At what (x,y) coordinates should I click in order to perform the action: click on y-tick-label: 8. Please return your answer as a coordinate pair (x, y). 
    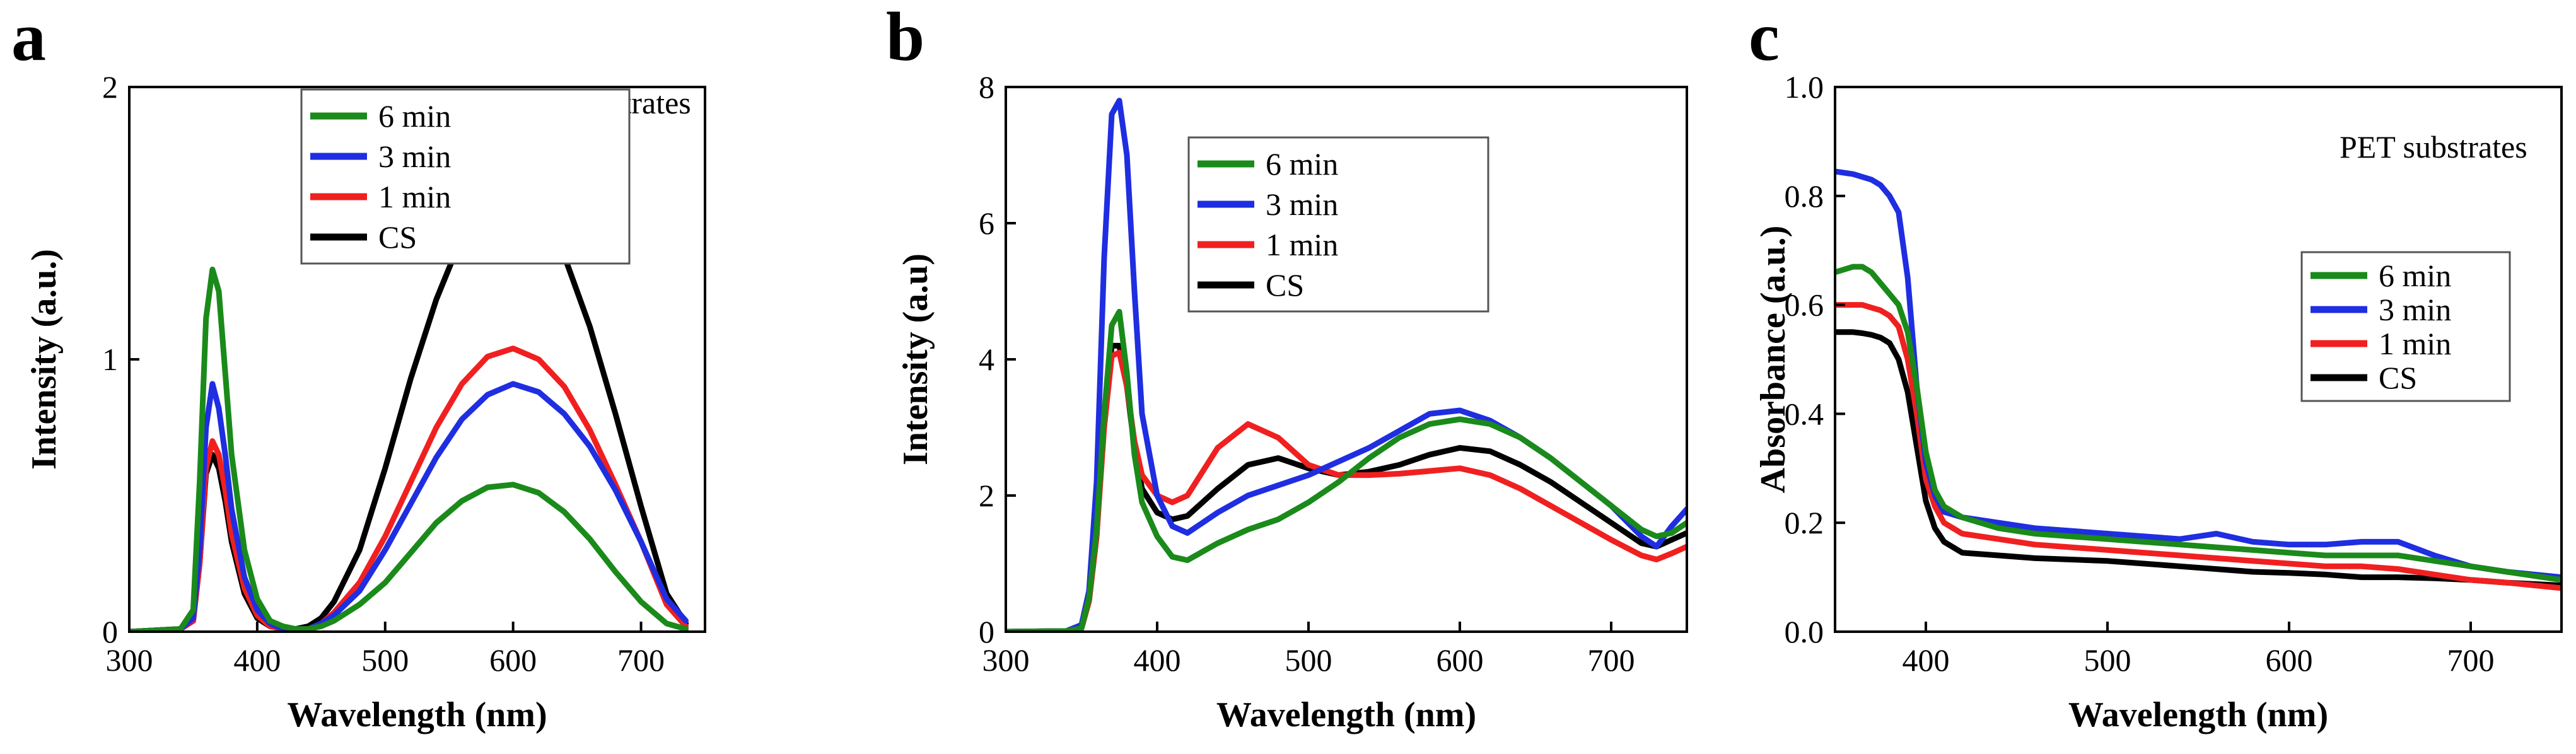
    Looking at the image, I should click on (987, 87).